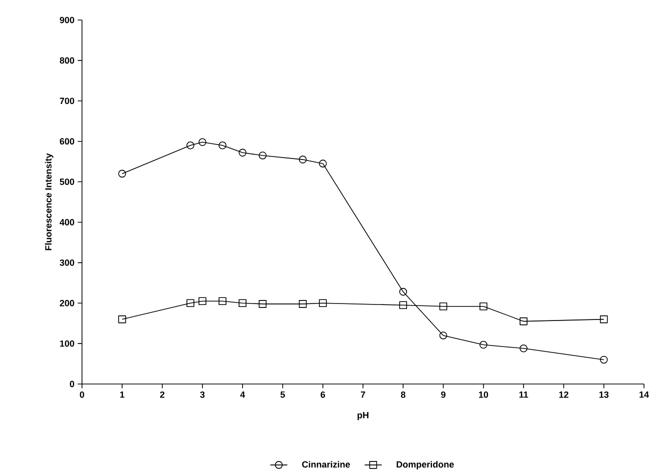  Describe the element at coordinates (403, 394) in the screenshot. I see `x-tick-label: 8` at that location.